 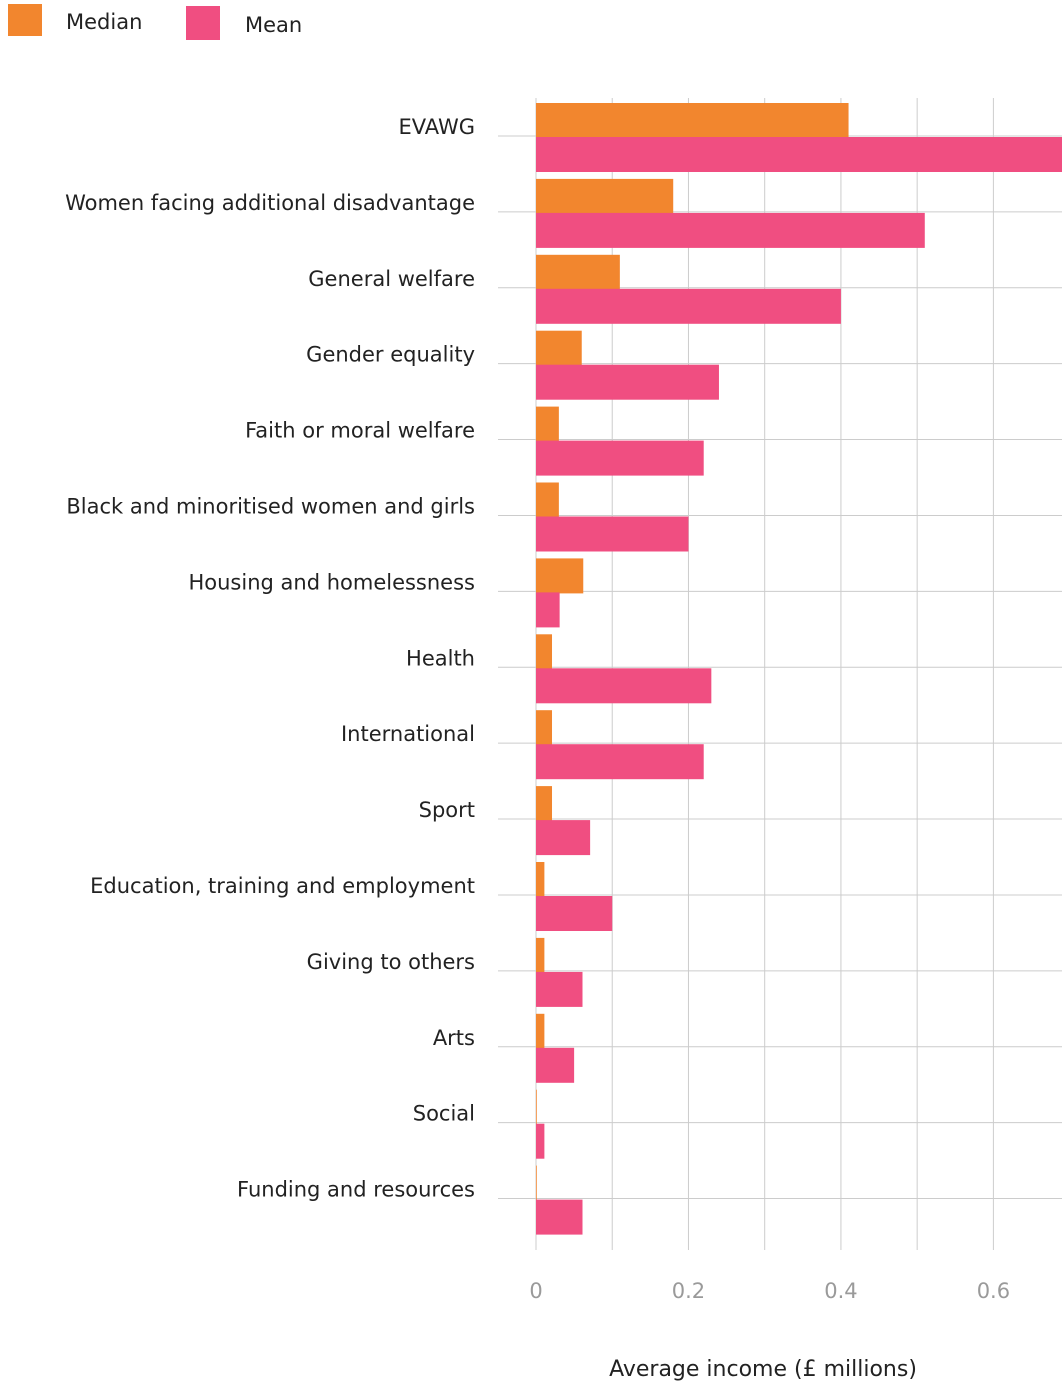 I want to click on bar-median-funding-and-resources, so click(x=536, y=1183).